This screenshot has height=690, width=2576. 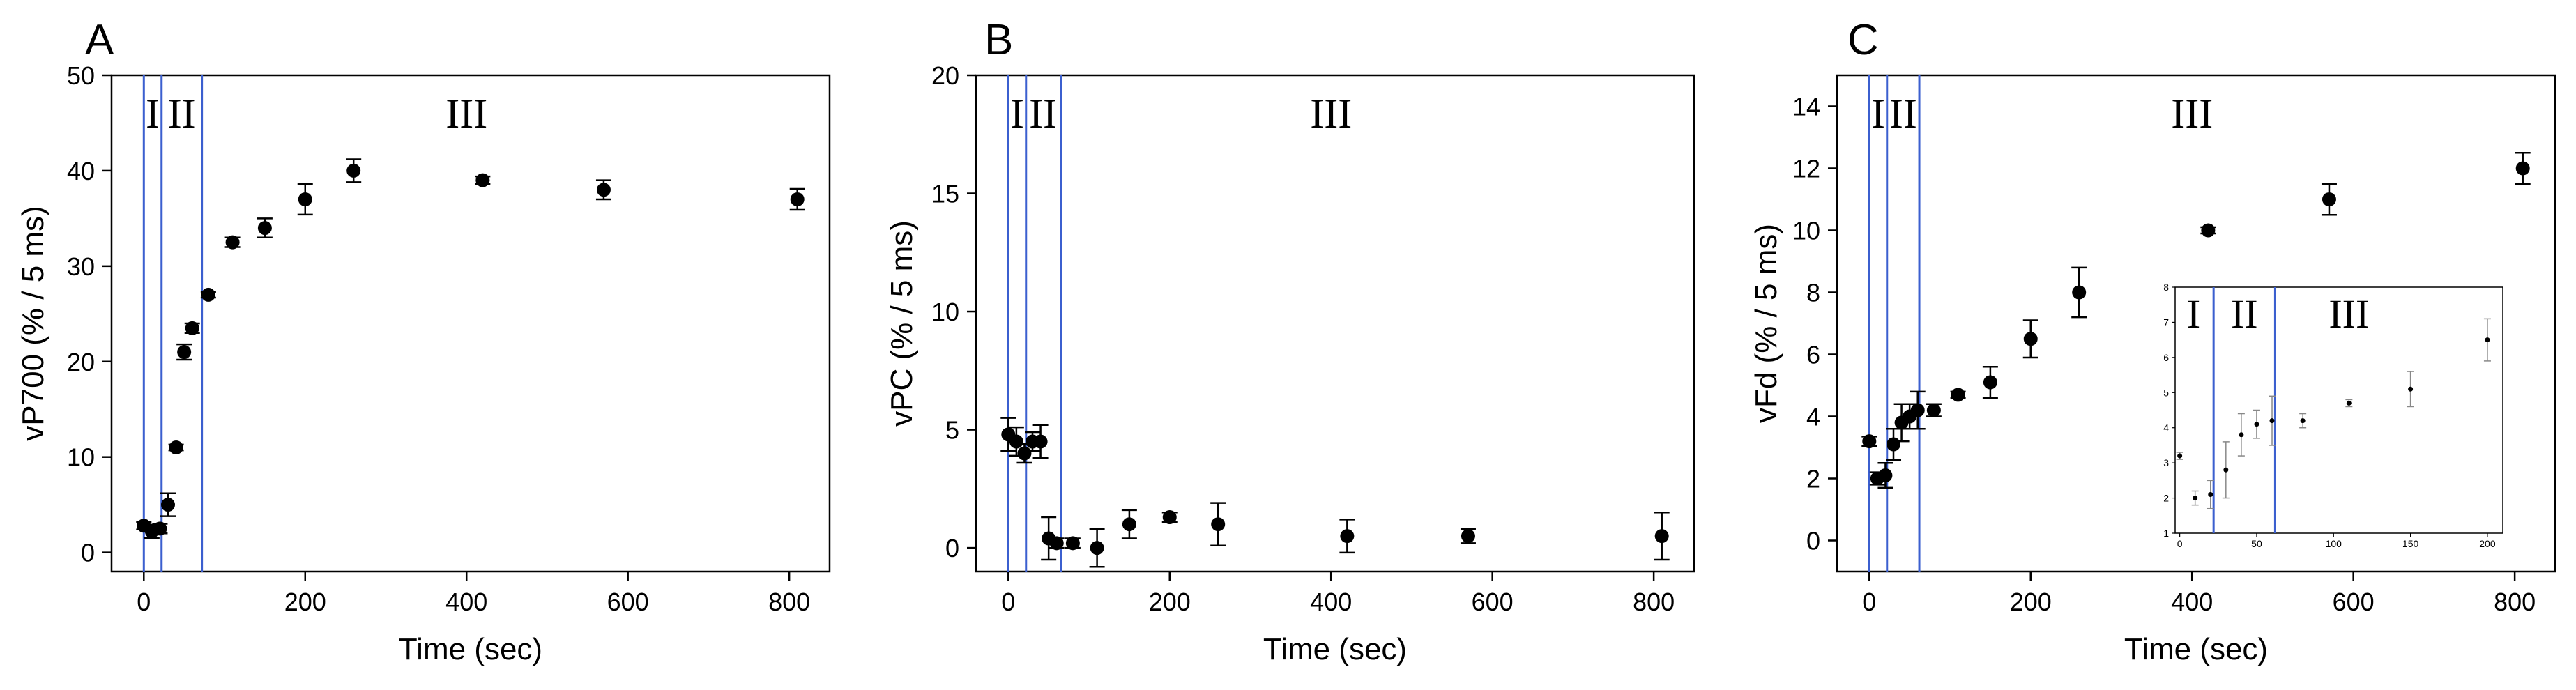 I want to click on y-tick-label-2: 20, so click(x=81, y=362).